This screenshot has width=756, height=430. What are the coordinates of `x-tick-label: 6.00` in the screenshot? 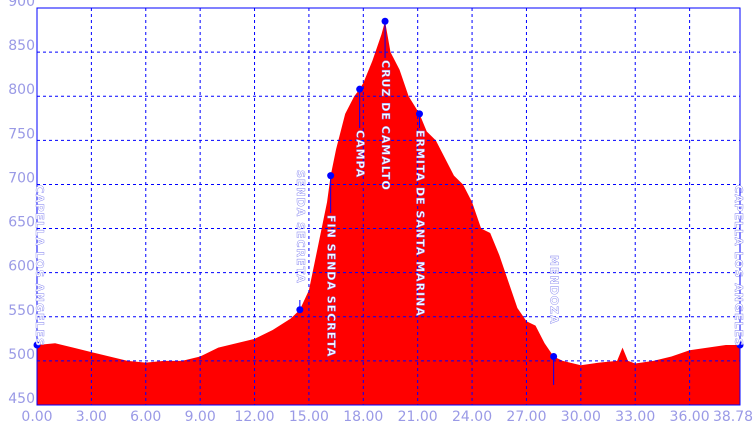 It's located at (145, 417).